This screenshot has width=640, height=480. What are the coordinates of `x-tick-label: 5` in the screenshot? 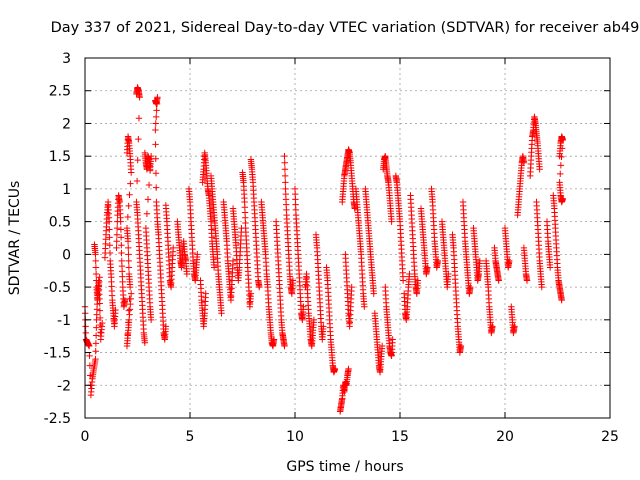 It's located at (190, 437).